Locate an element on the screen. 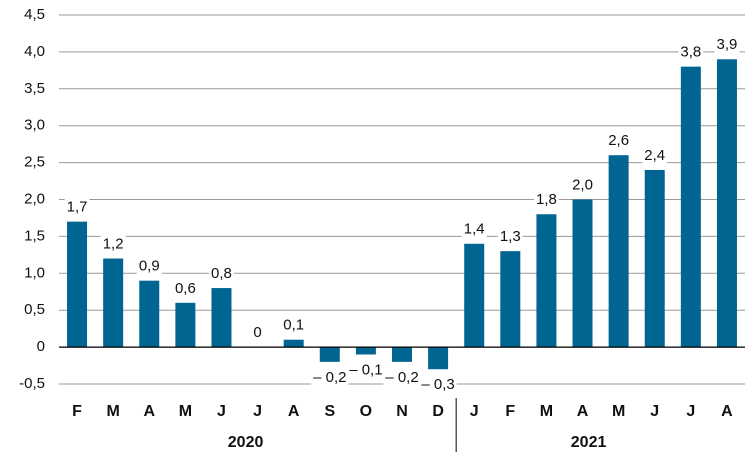  value-label: 3,9 is located at coordinates (727, 44).